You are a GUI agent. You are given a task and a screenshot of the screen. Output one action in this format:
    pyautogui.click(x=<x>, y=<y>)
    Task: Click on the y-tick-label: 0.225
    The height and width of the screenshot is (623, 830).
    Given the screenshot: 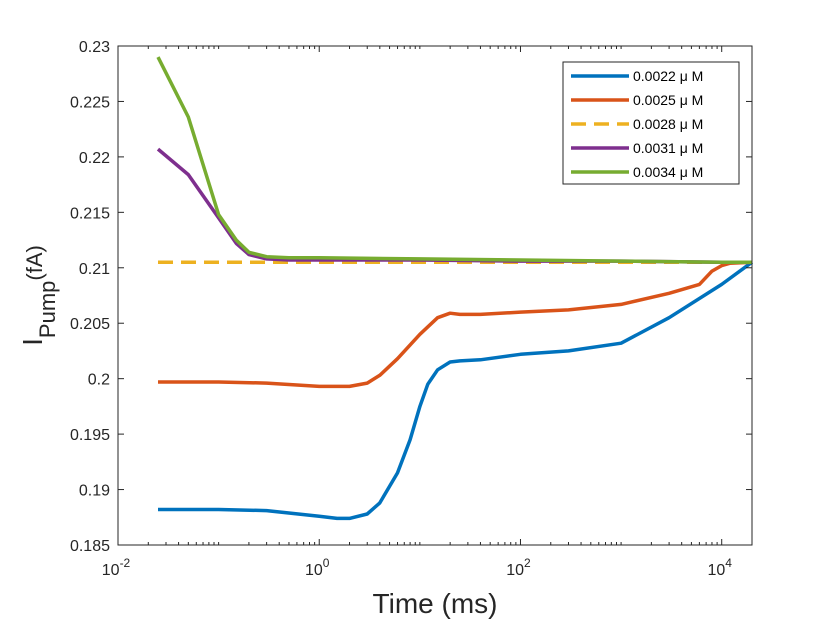 What is the action you would take?
    pyautogui.click(x=90, y=102)
    